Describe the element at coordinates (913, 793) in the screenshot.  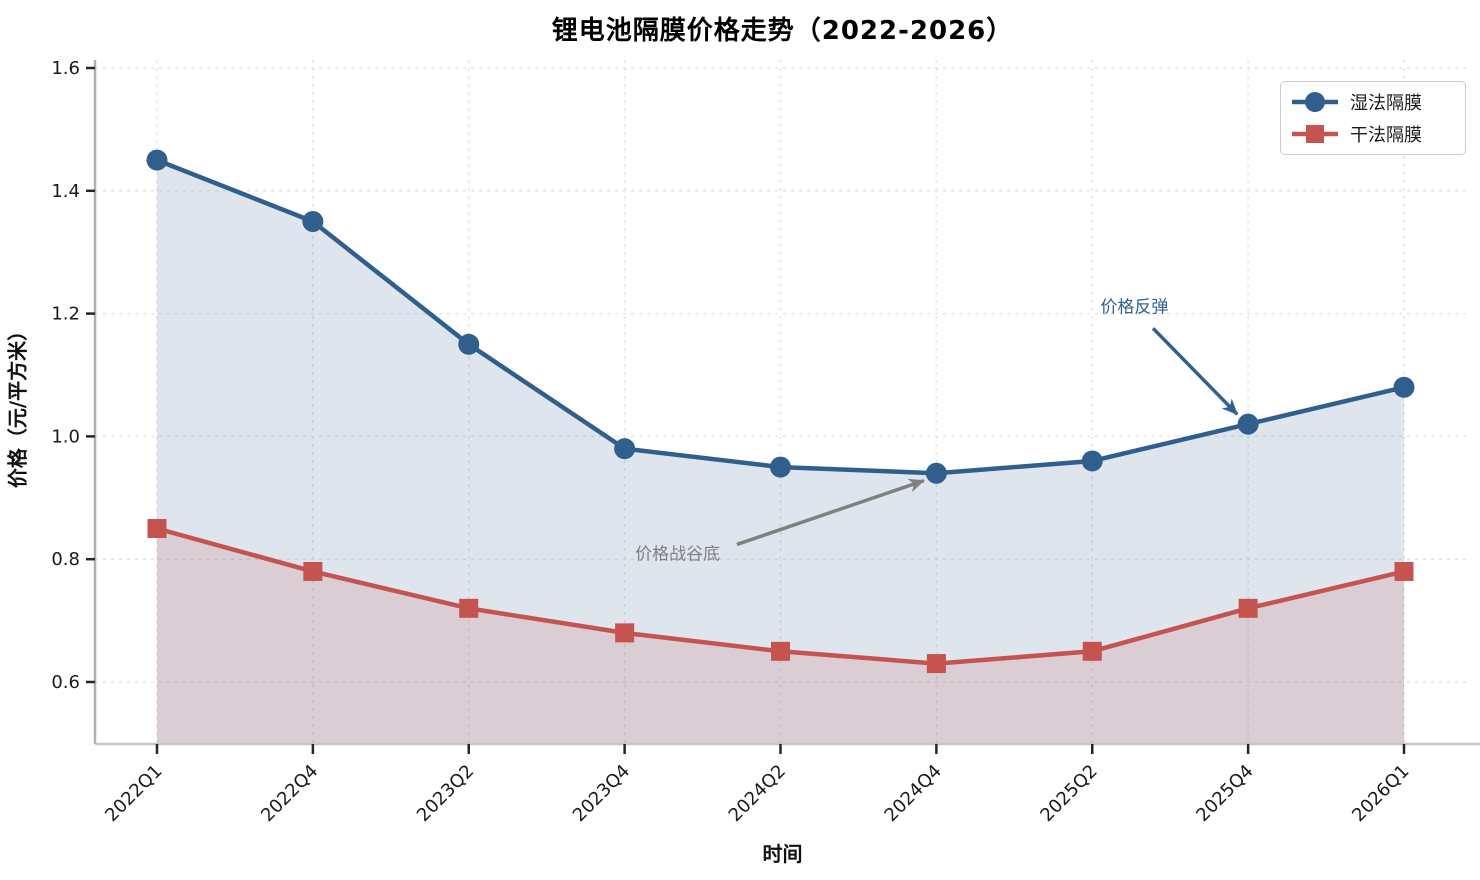
I see `x-tick-label: 2024Q4` at that location.